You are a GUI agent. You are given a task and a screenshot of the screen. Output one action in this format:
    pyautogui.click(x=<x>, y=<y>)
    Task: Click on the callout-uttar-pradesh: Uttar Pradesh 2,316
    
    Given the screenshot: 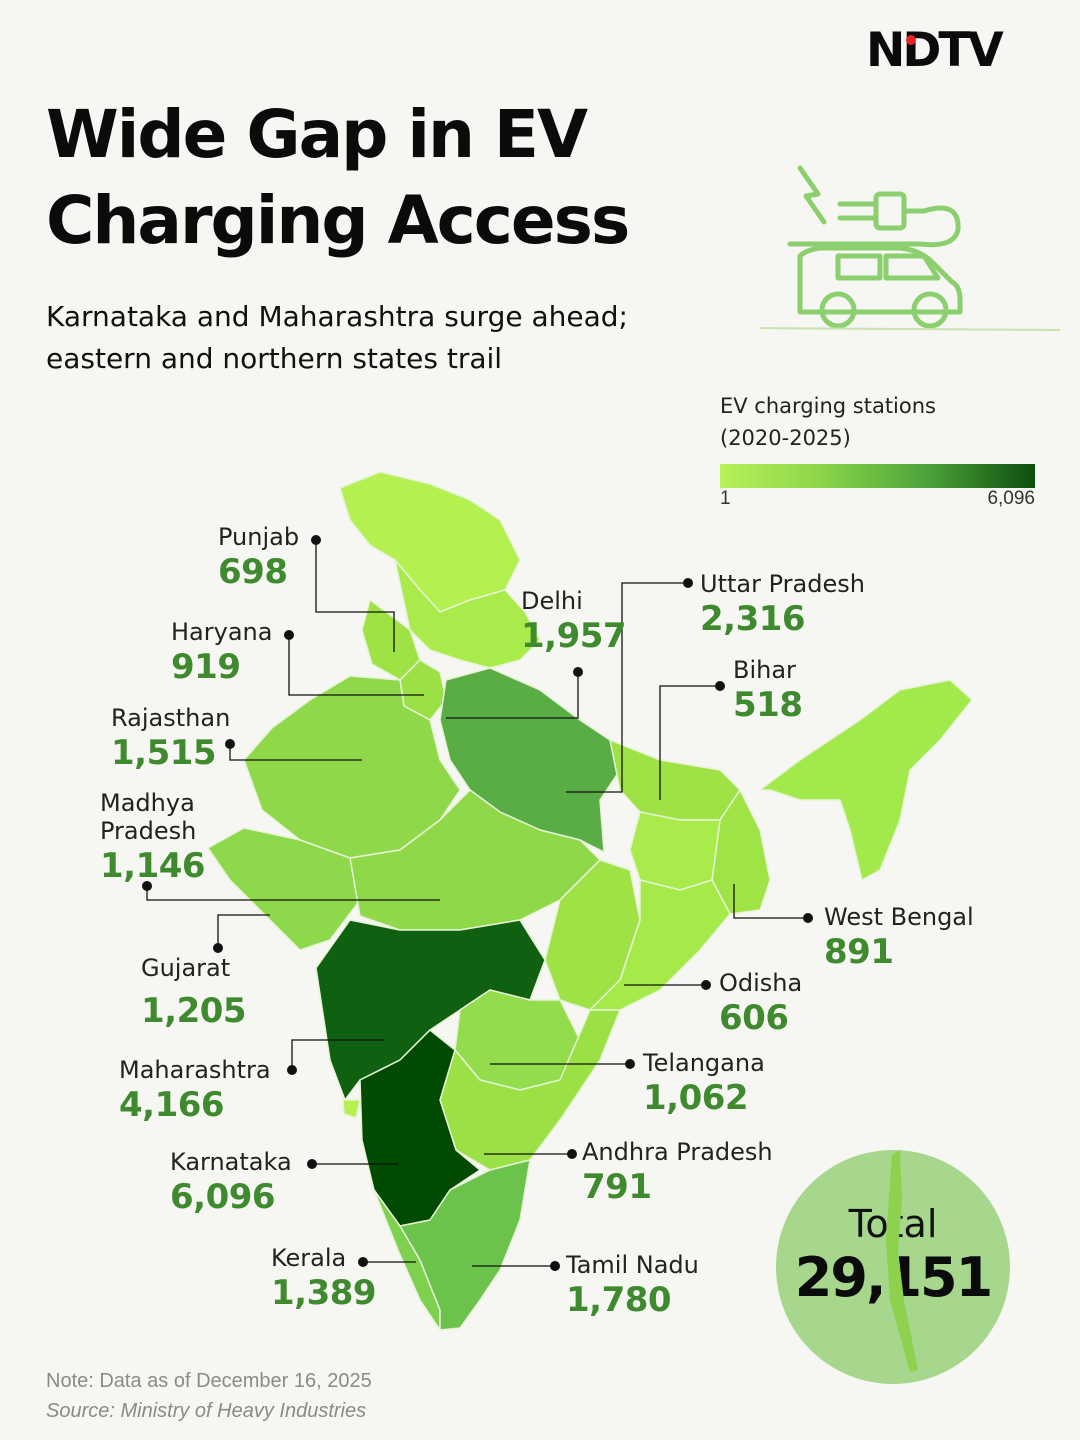 What is the action you would take?
    pyautogui.click(x=782, y=605)
    